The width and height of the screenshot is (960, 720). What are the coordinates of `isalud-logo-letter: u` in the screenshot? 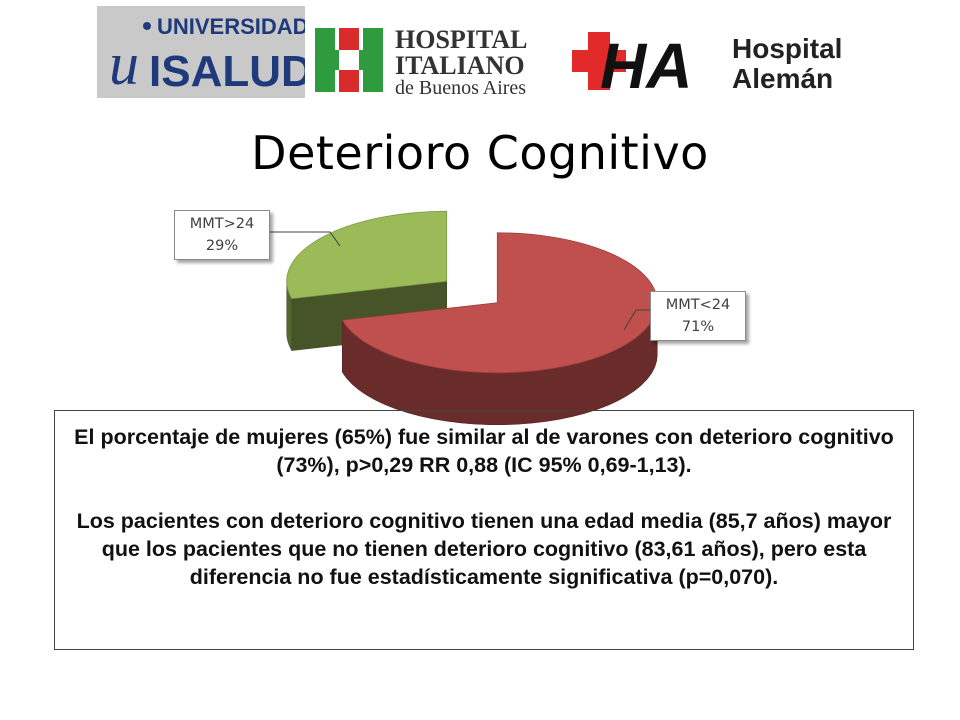 It's located at (124, 64).